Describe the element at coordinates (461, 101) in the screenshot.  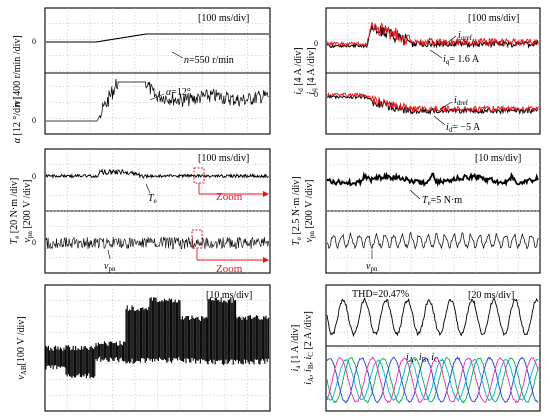
I see `idref-annotation: idref` at that location.